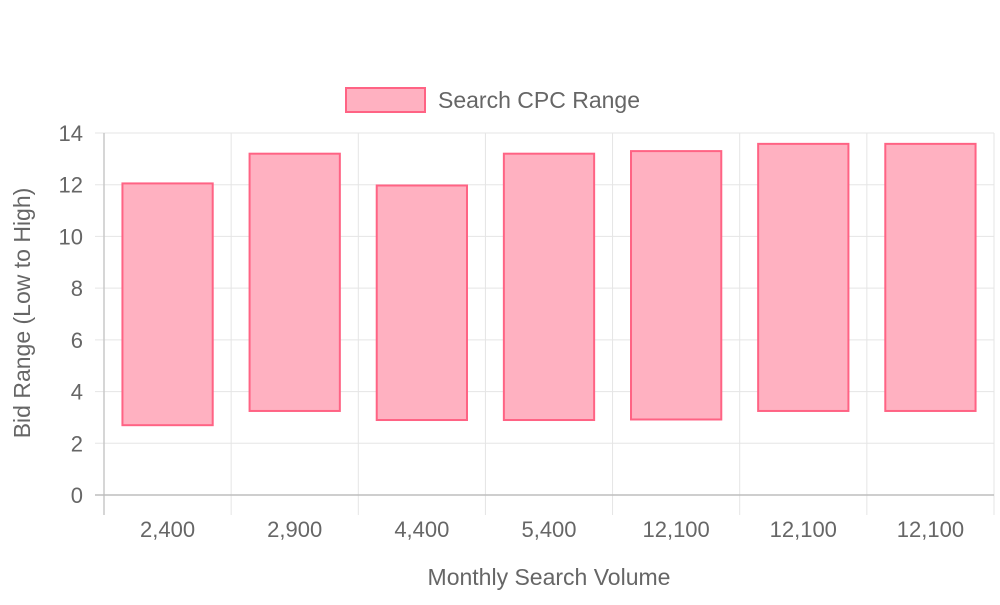  What do you see at coordinates (77, 288) in the screenshot?
I see `y-tick-label: 8` at bounding box center [77, 288].